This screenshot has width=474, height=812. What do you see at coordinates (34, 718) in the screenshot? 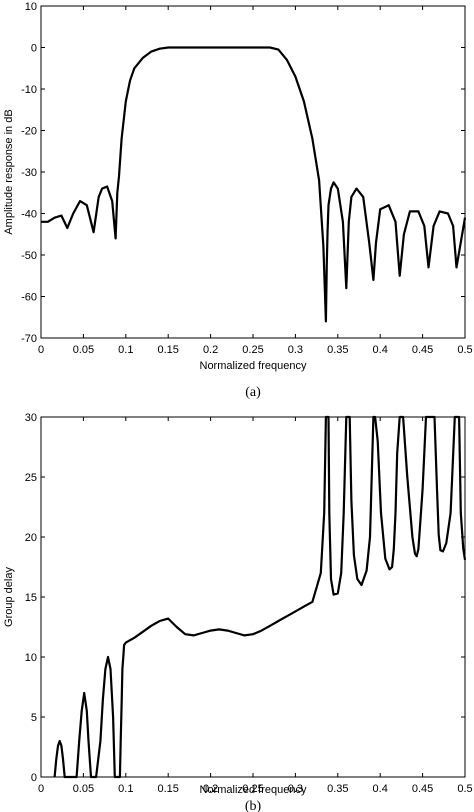
I see `y-tick-label: 5` at bounding box center [34, 718].